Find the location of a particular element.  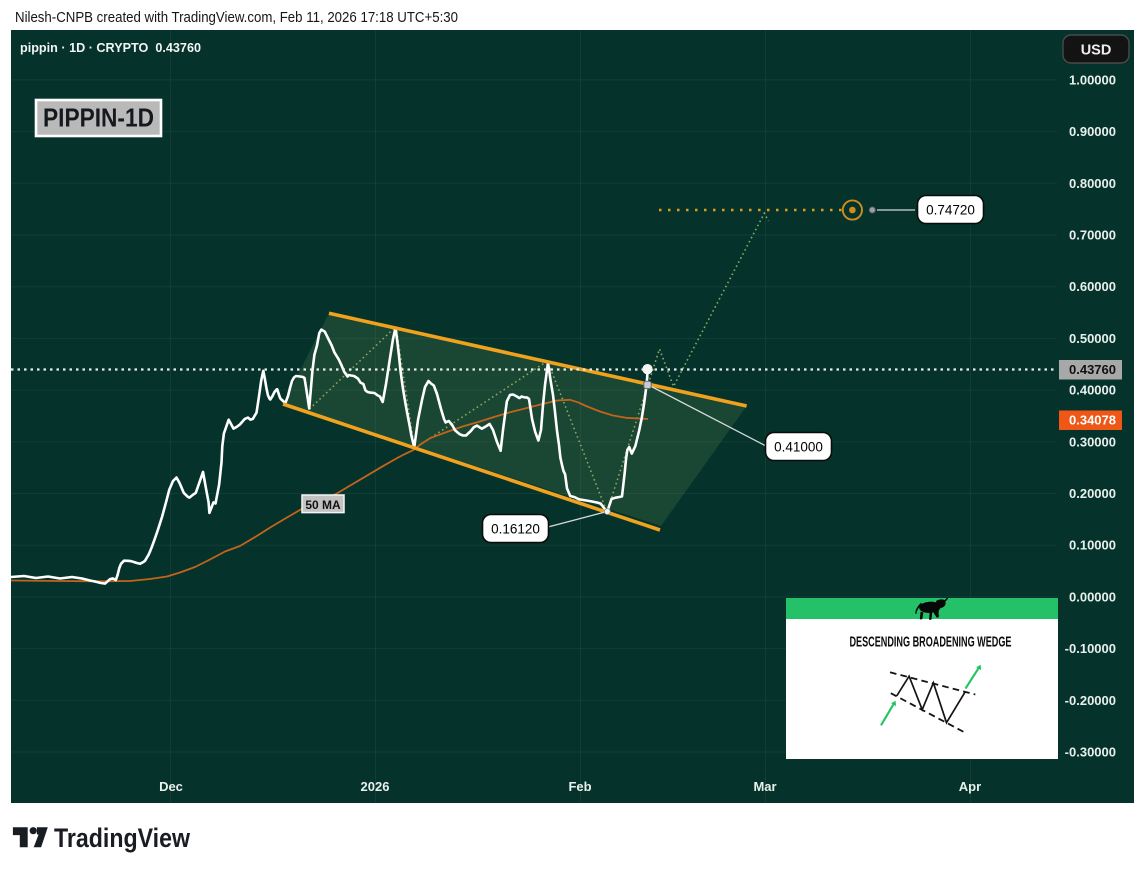

svg-text: 0.34078 is located at coordinates (1092, 420).